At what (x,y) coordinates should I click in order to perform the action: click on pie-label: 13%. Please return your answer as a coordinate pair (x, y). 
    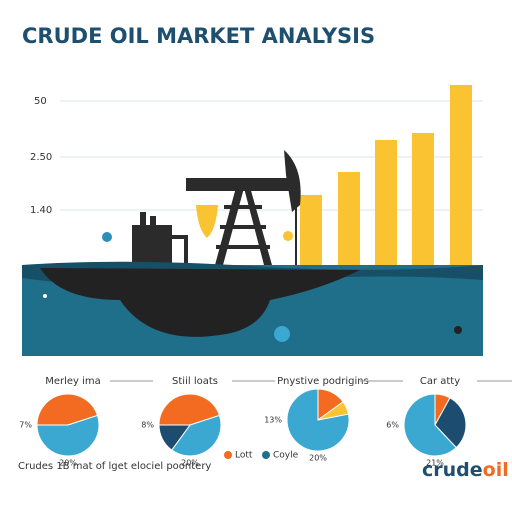
    Looking at the image, I should click on (273, 420).